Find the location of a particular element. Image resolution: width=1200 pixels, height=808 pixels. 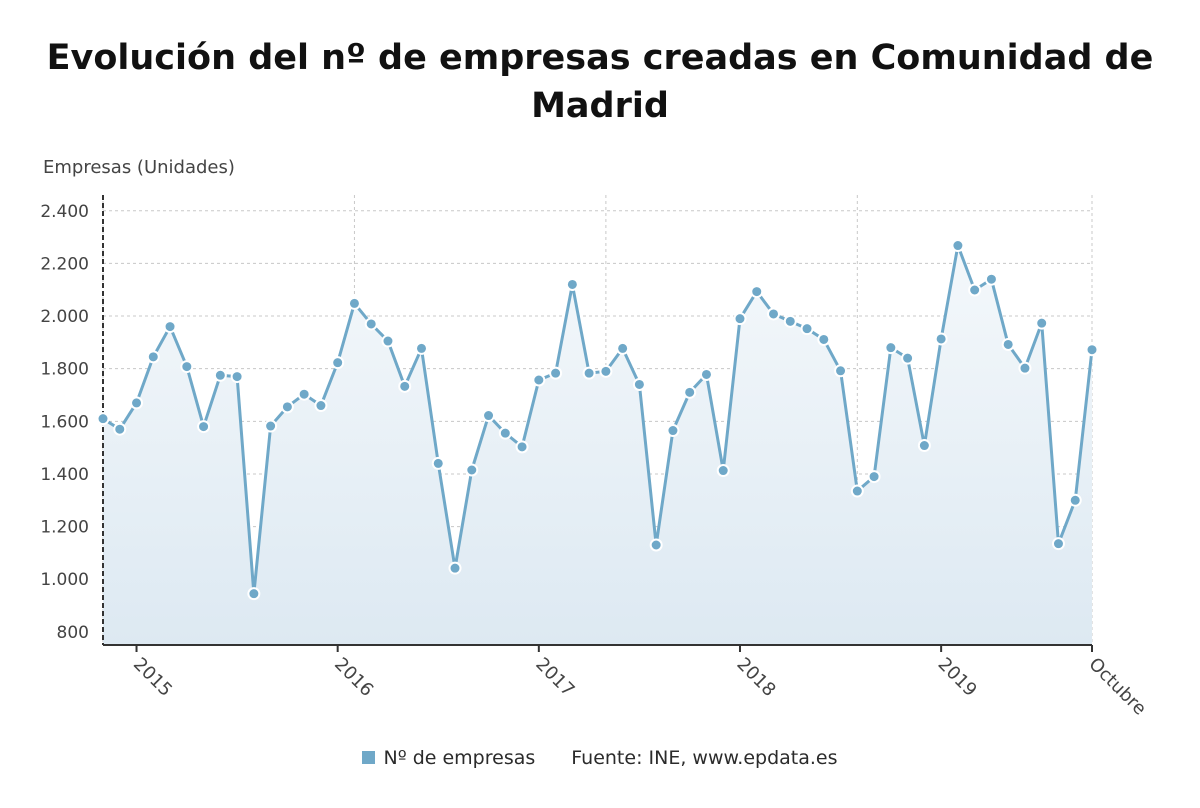

legend-series-label: Nº de empresas is located at coordinates (459, 758).